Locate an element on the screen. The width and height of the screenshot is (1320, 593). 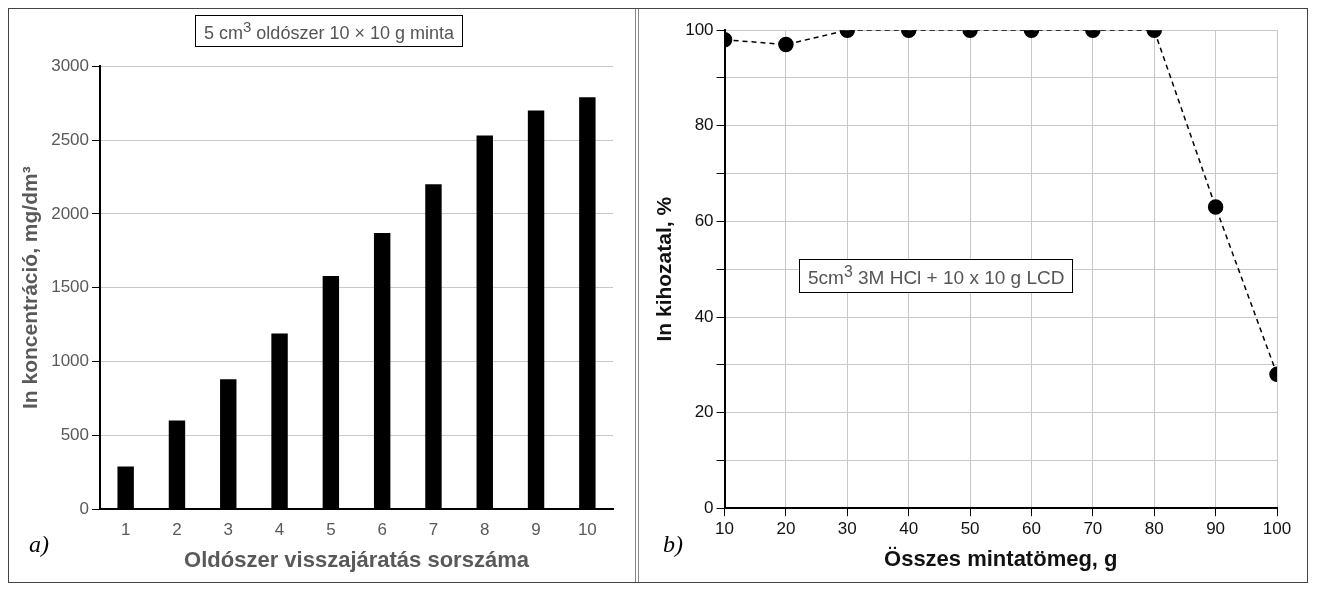
y-tick-label: 20 is located at coordinates (704, 412).